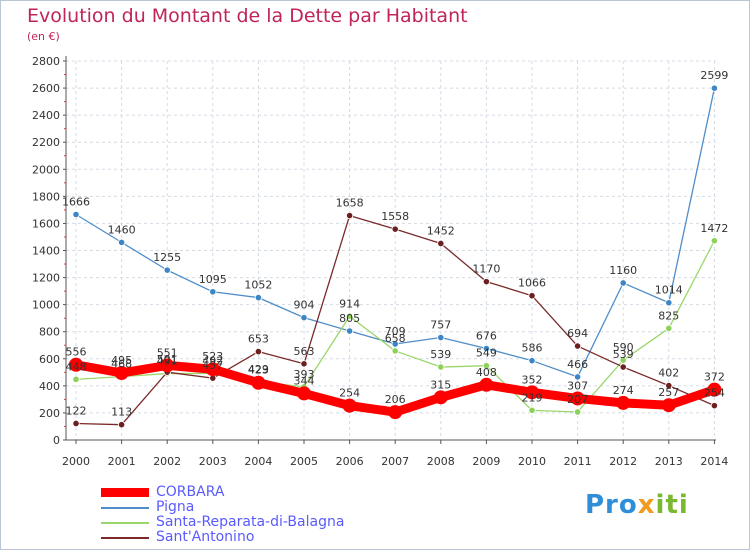 This screenshot has height=550, width=750. What do you see at coordinates (486, 461) in the screenshot?
I see `x-tick-label-2009: 2009` at bounding box center [486, 461].